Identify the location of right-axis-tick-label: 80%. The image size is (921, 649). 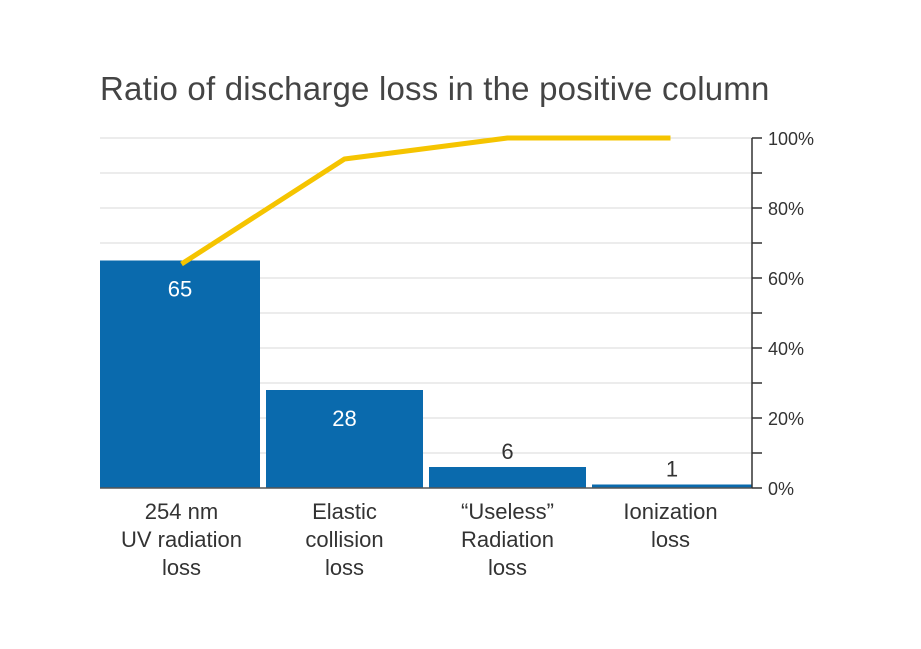
(786, 209).